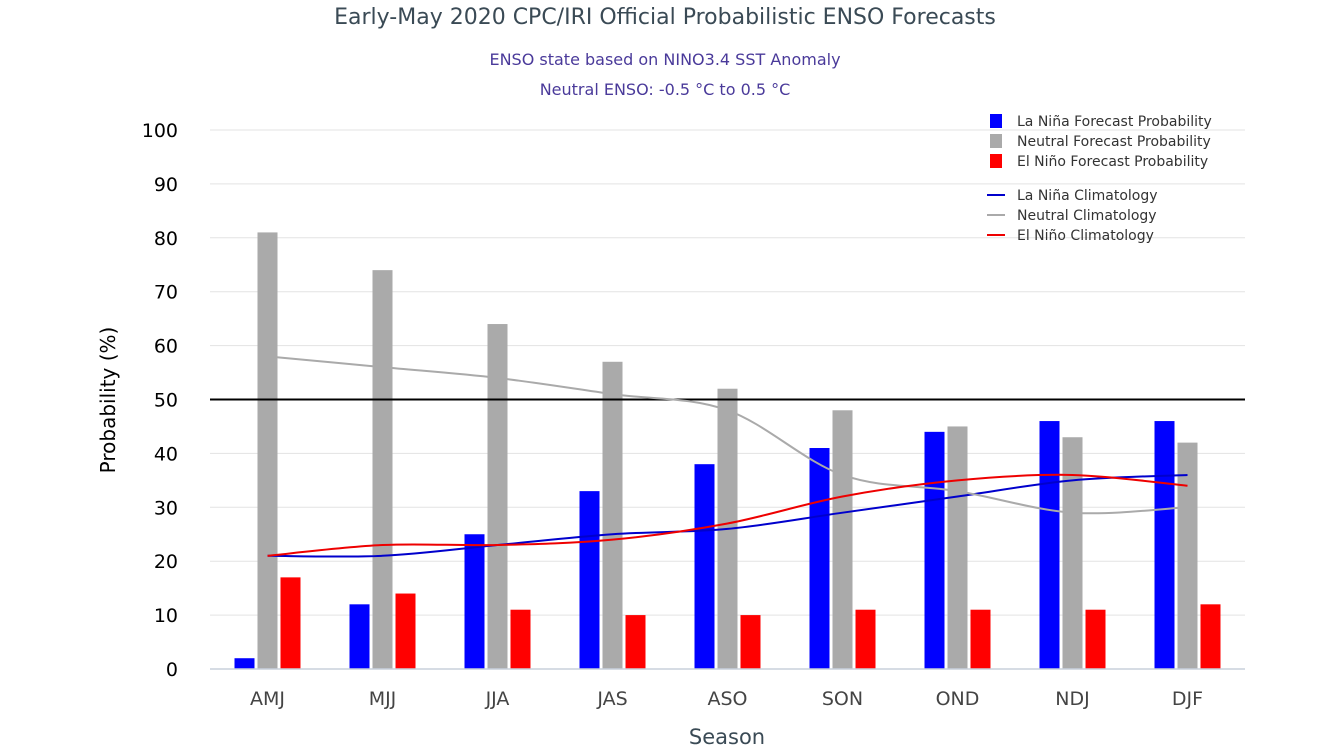  What do you see at coordinates (108, 400) in the screenshot?
I see `y-axis-label: Probability (%)` at bounding box center [108, 400].